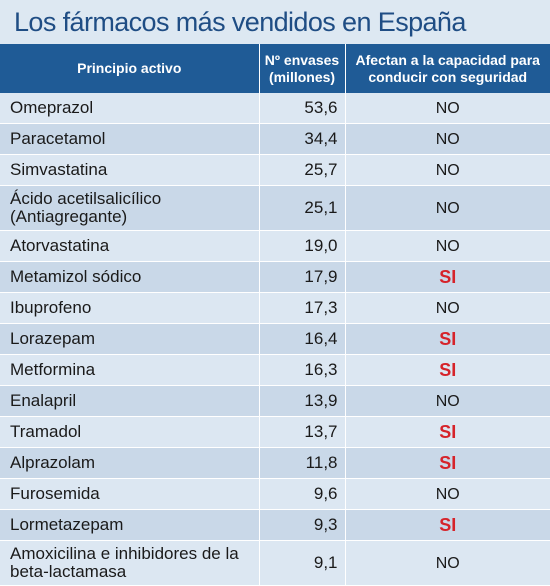  I want to click on table-row: Tramadol 13,7 SI, so click(275, 432).